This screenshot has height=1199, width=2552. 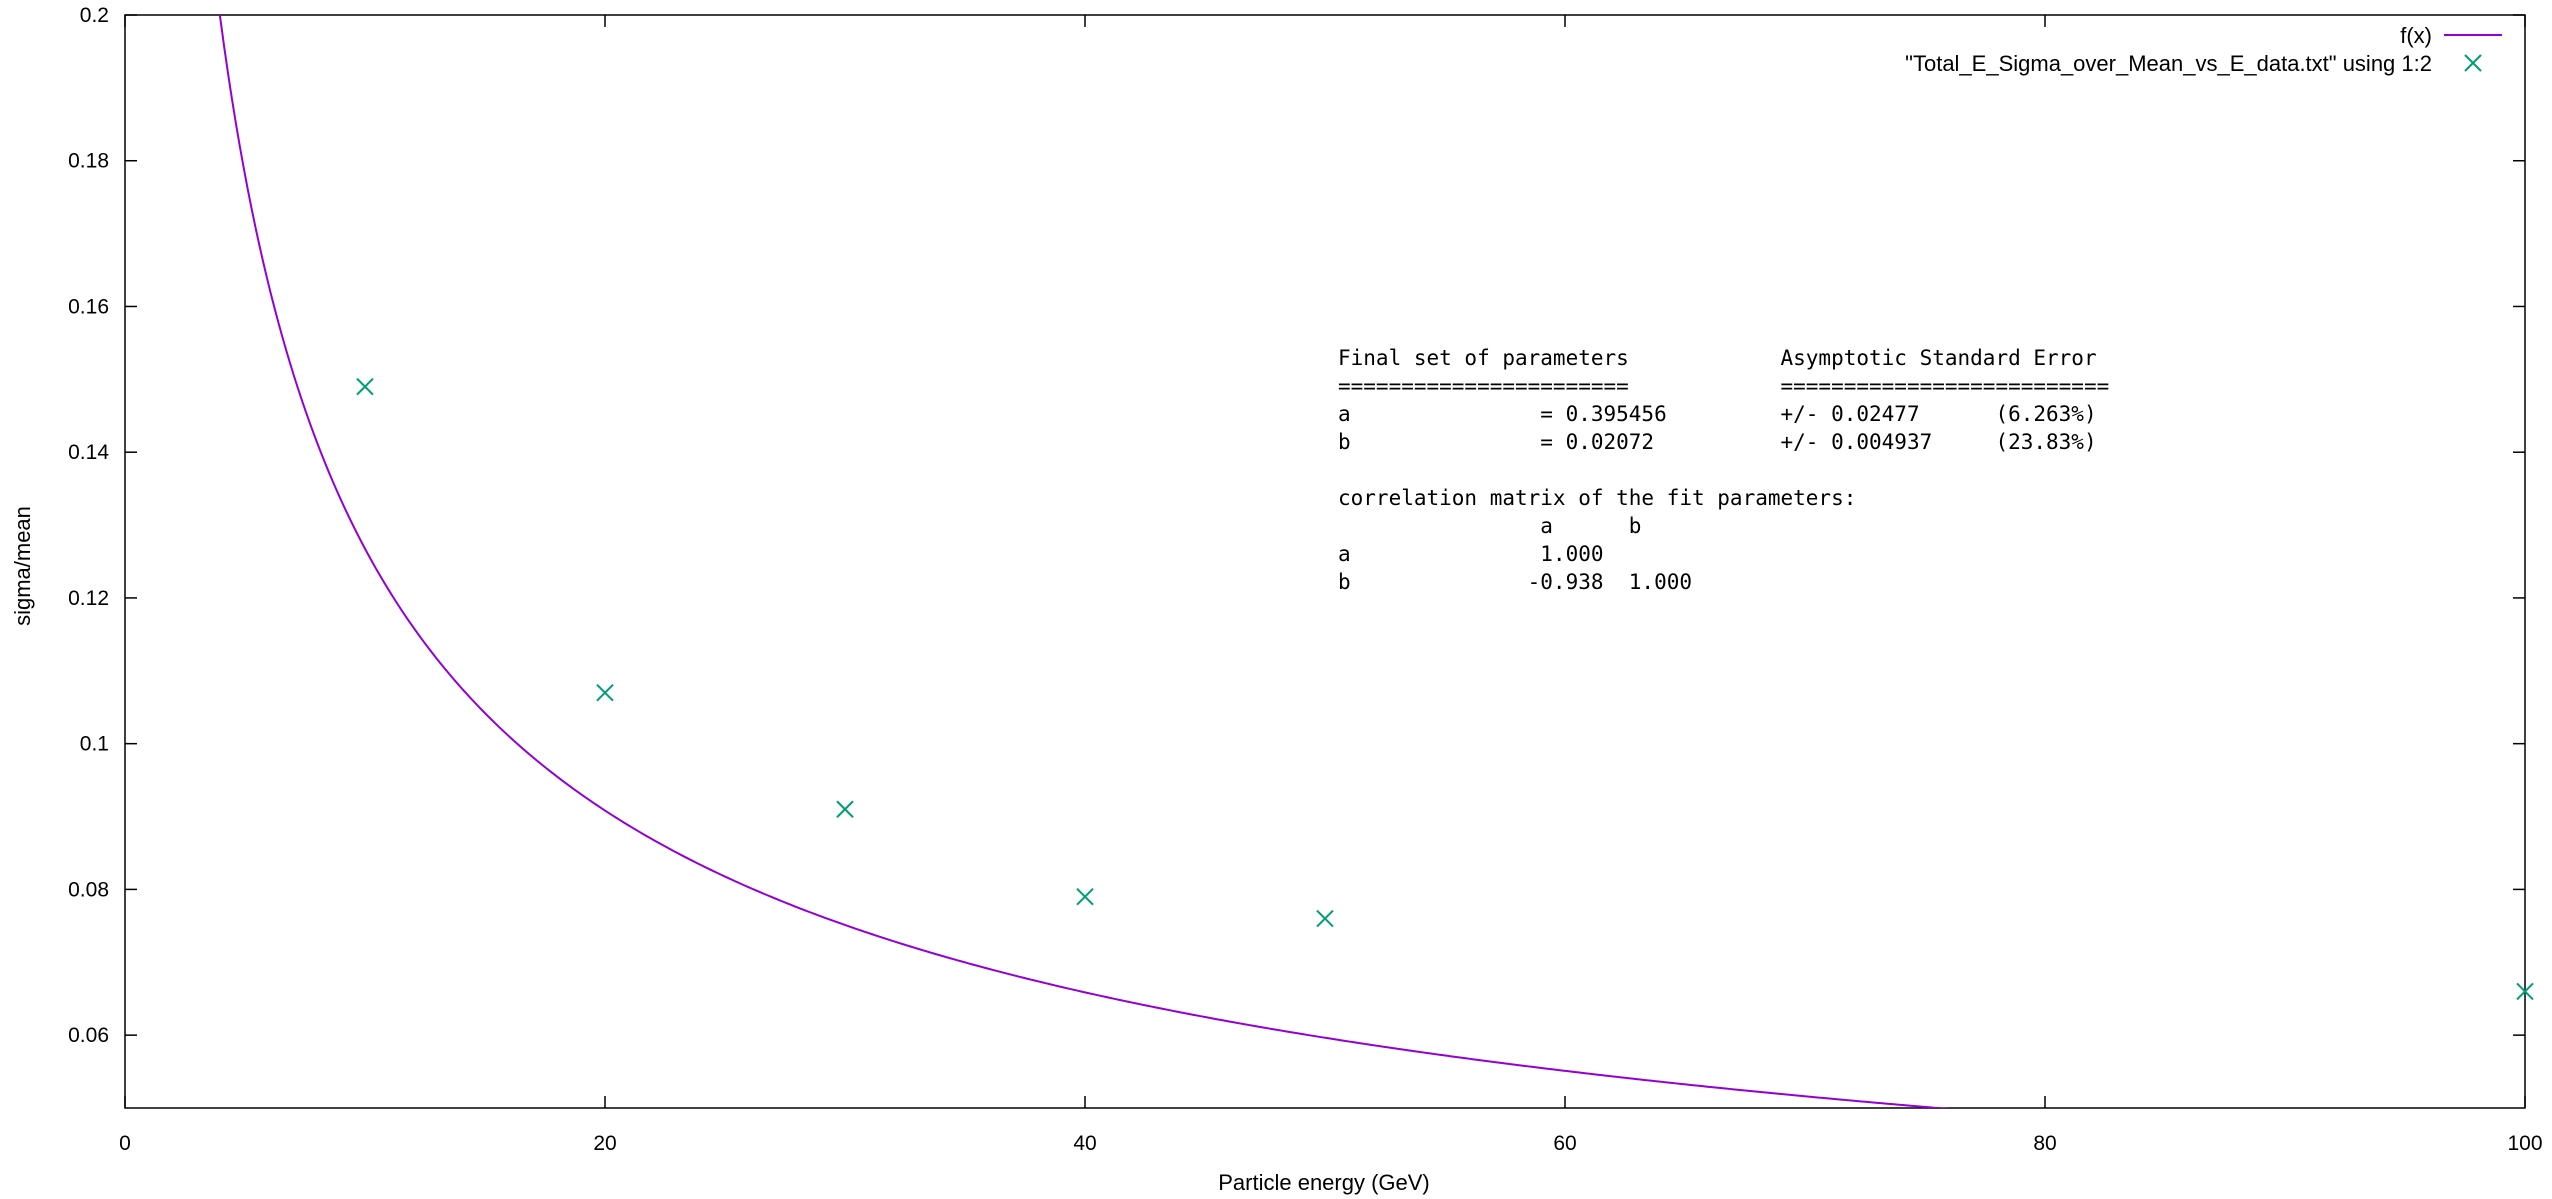 I want to click on y-tick-label: 0.1, so click(x=94, y=744).